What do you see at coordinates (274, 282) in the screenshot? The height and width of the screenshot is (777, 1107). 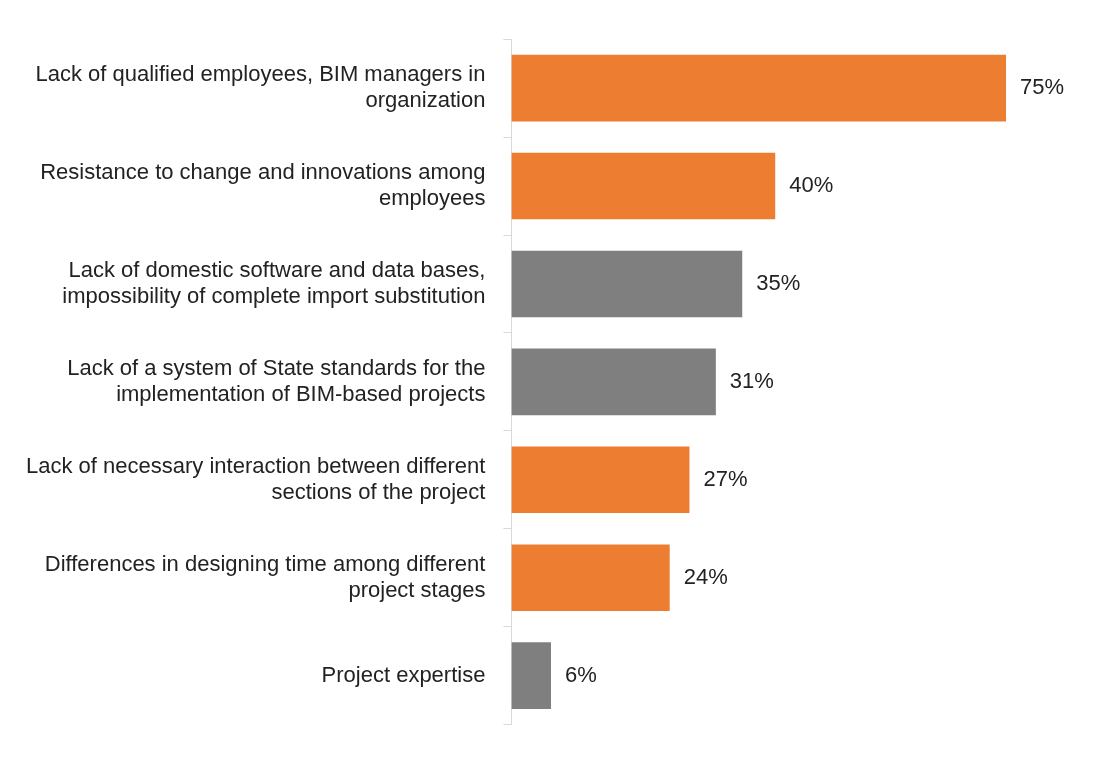 I see `y-tick-label: Lack of domestic software and data bases, impossibility of complete import substitution` at bounding box center [274, 282].